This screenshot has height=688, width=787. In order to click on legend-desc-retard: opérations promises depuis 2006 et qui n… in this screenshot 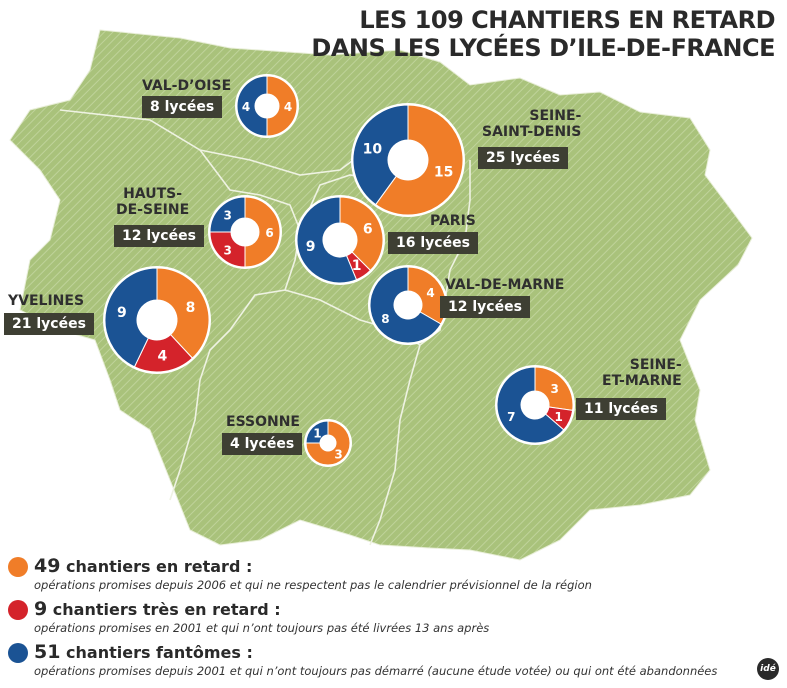, I will do `click(313, 585)`.